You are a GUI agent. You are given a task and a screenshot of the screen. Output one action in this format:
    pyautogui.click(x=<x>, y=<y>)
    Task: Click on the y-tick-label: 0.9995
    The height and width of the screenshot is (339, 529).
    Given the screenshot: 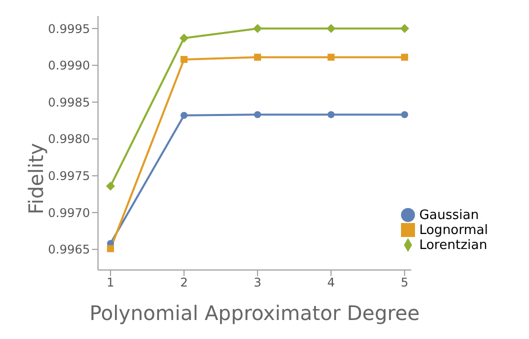 What is the action you would take?
    pyautogui.click(x=69, y=29)
    